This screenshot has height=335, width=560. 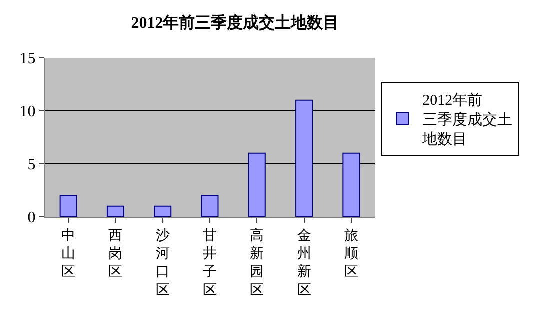 I want to click on legend-label: 2012年前三季度成交土地数目, so click(x=467, y=120).